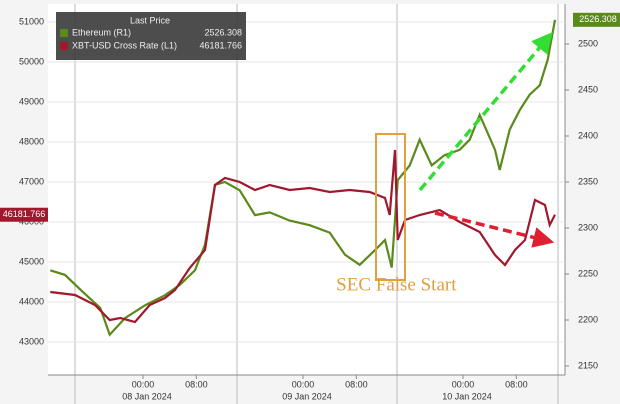 This screenshot has width=620, height=404. I want to click on legend-label: Ethereum (R1), so click(101, 32).